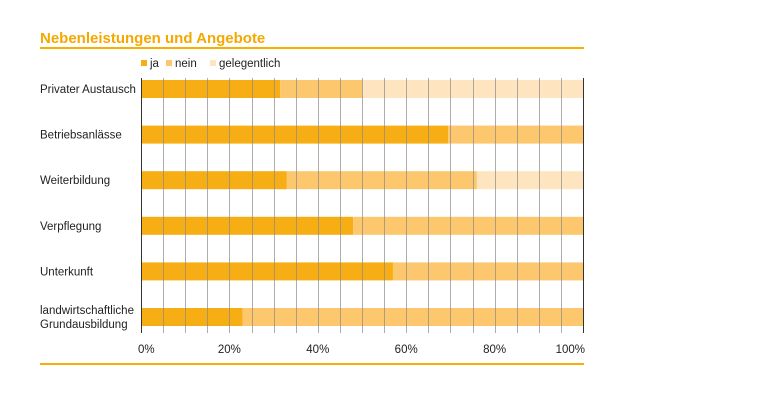  Describe the element at coordinates (70, 227) in the screenshot. I see `category-label: Verpflegung` at that location.